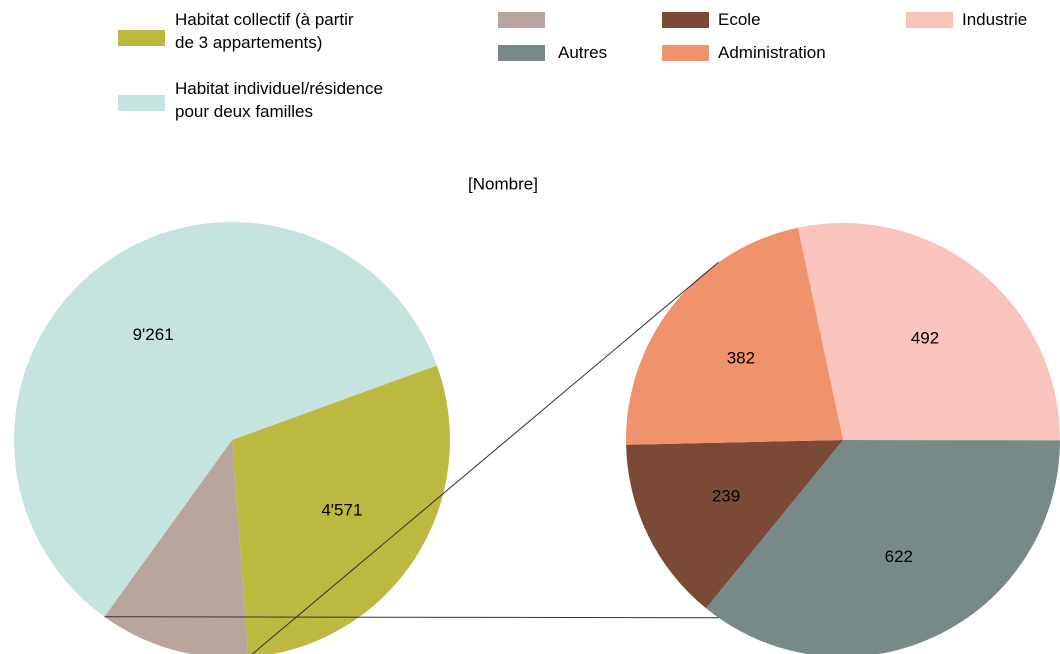 This screenshot has width=1060, height=654. What do you see at coordinates (583, 52) in the screenshot?
I see `legend-label: Autres` at bounding box center [583, 52].